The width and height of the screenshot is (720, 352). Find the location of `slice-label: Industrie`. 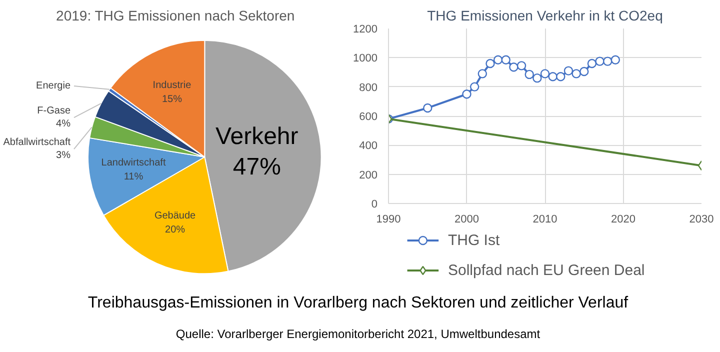

slice-label: Industrie is located at coordinates (172, 85).